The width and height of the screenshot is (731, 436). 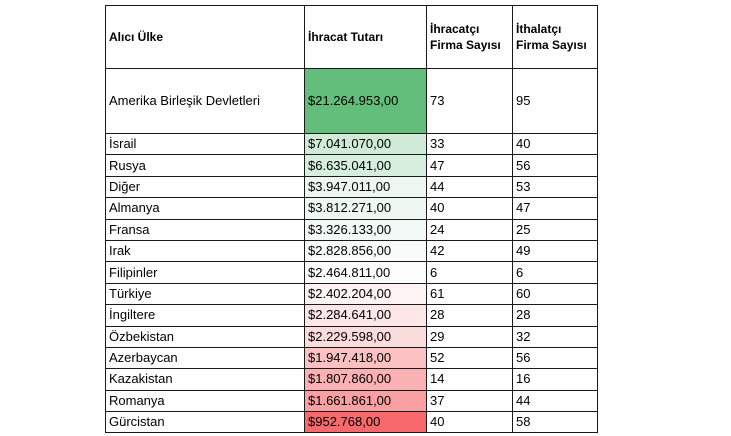 I want to click on importers-cell: 49, so click(x=555, y=251).